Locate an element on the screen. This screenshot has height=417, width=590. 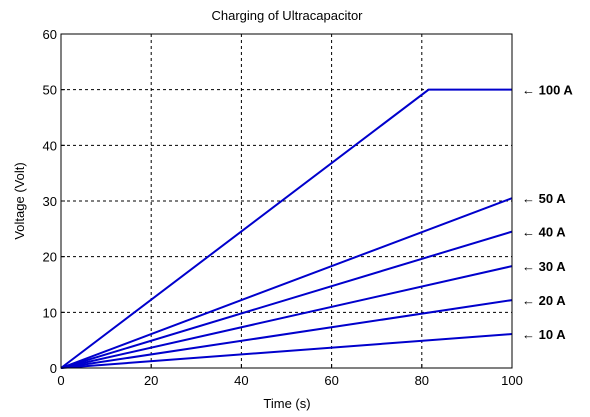
x-tick-label: 20 is located at coordinates (151, 380).